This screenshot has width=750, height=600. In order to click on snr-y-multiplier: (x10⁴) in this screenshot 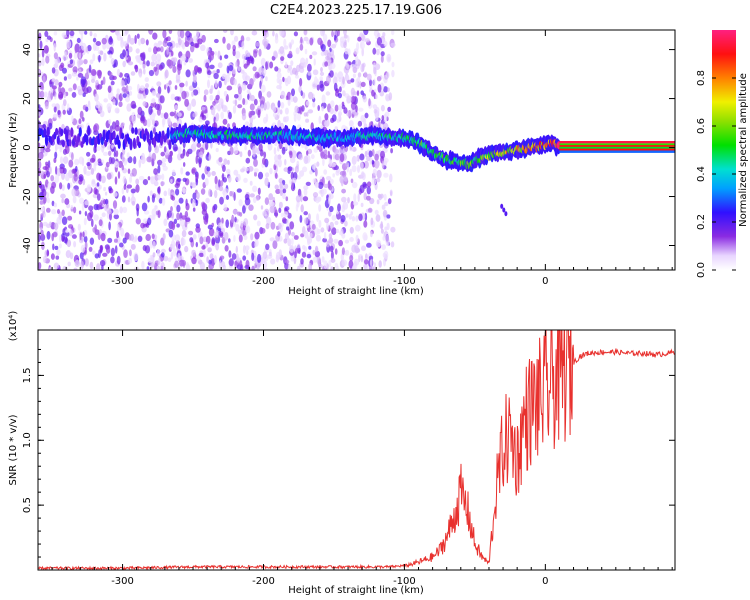, I will do `click(13, 326)`.